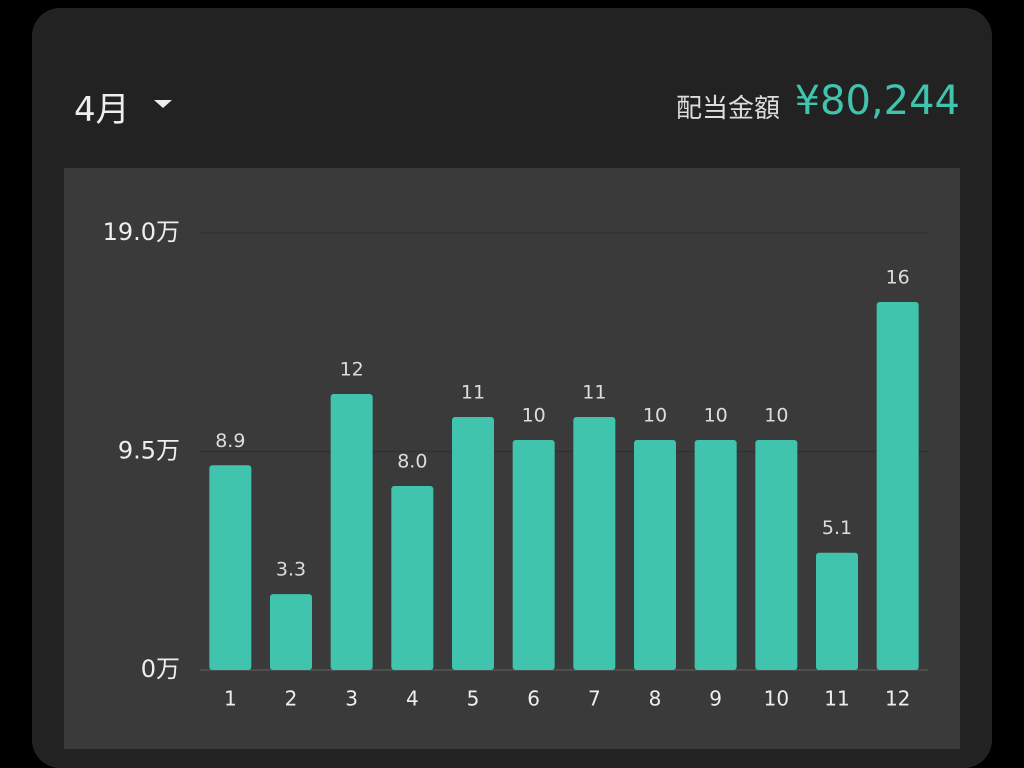  I want to click on value-label: 8.0, so click(412, 462).